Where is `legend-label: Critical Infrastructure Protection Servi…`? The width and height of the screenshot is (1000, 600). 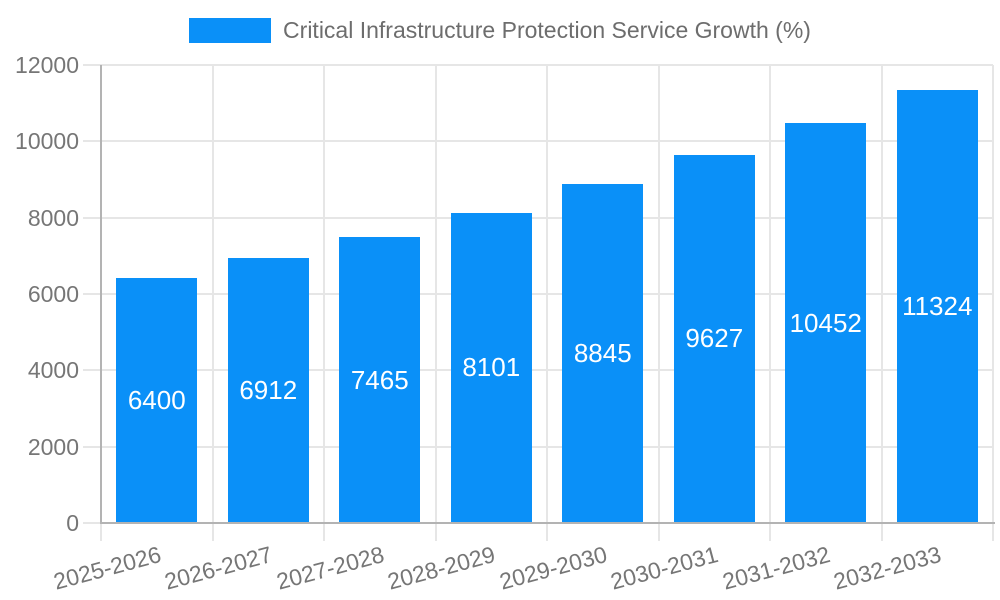
legend-label: Critical Infrastructure Protection Servi… is located at coordinates (547, 30).